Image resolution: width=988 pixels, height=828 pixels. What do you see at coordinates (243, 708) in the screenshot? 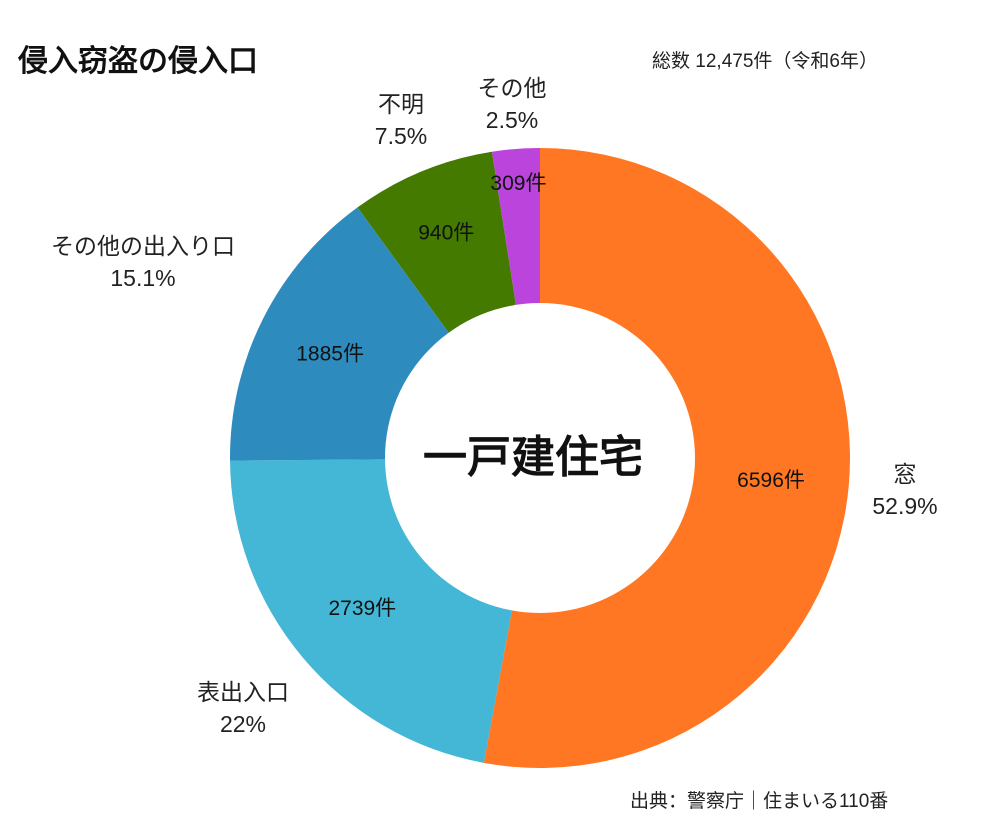
I see `slice-label-front-entrance: 表出入口 22%` at bounding box center [243, 708].